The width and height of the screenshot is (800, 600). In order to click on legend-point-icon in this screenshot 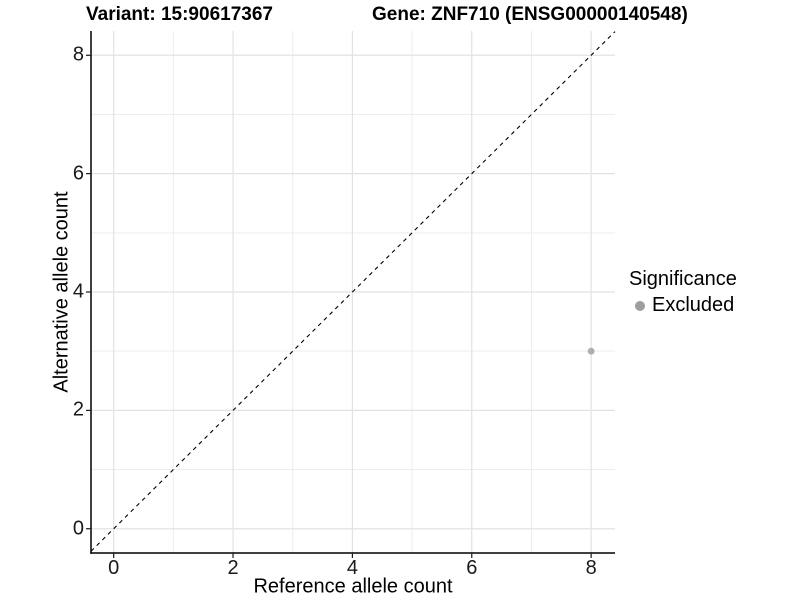, I will do `click(640, 305)`.